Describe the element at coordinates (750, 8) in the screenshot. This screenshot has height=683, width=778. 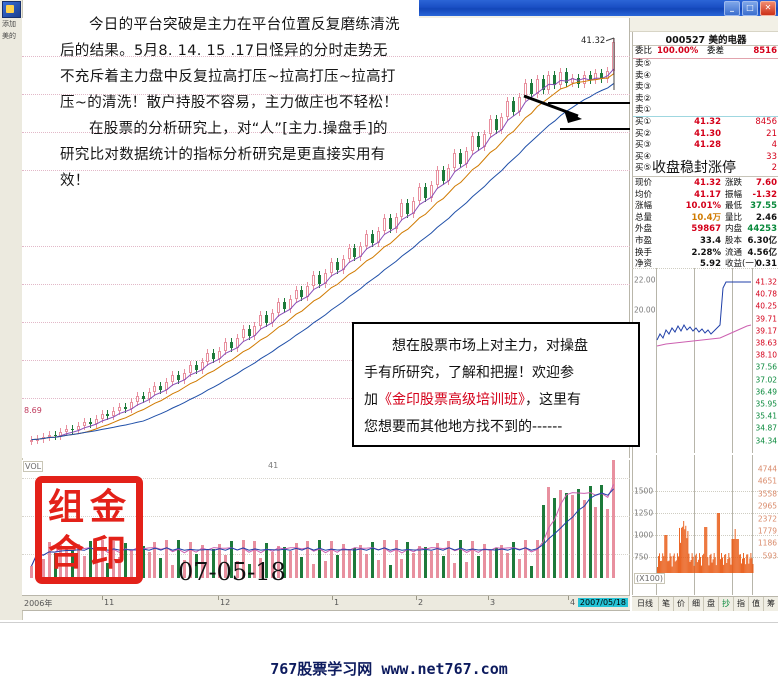
I see `maximize-button: □` at that location.